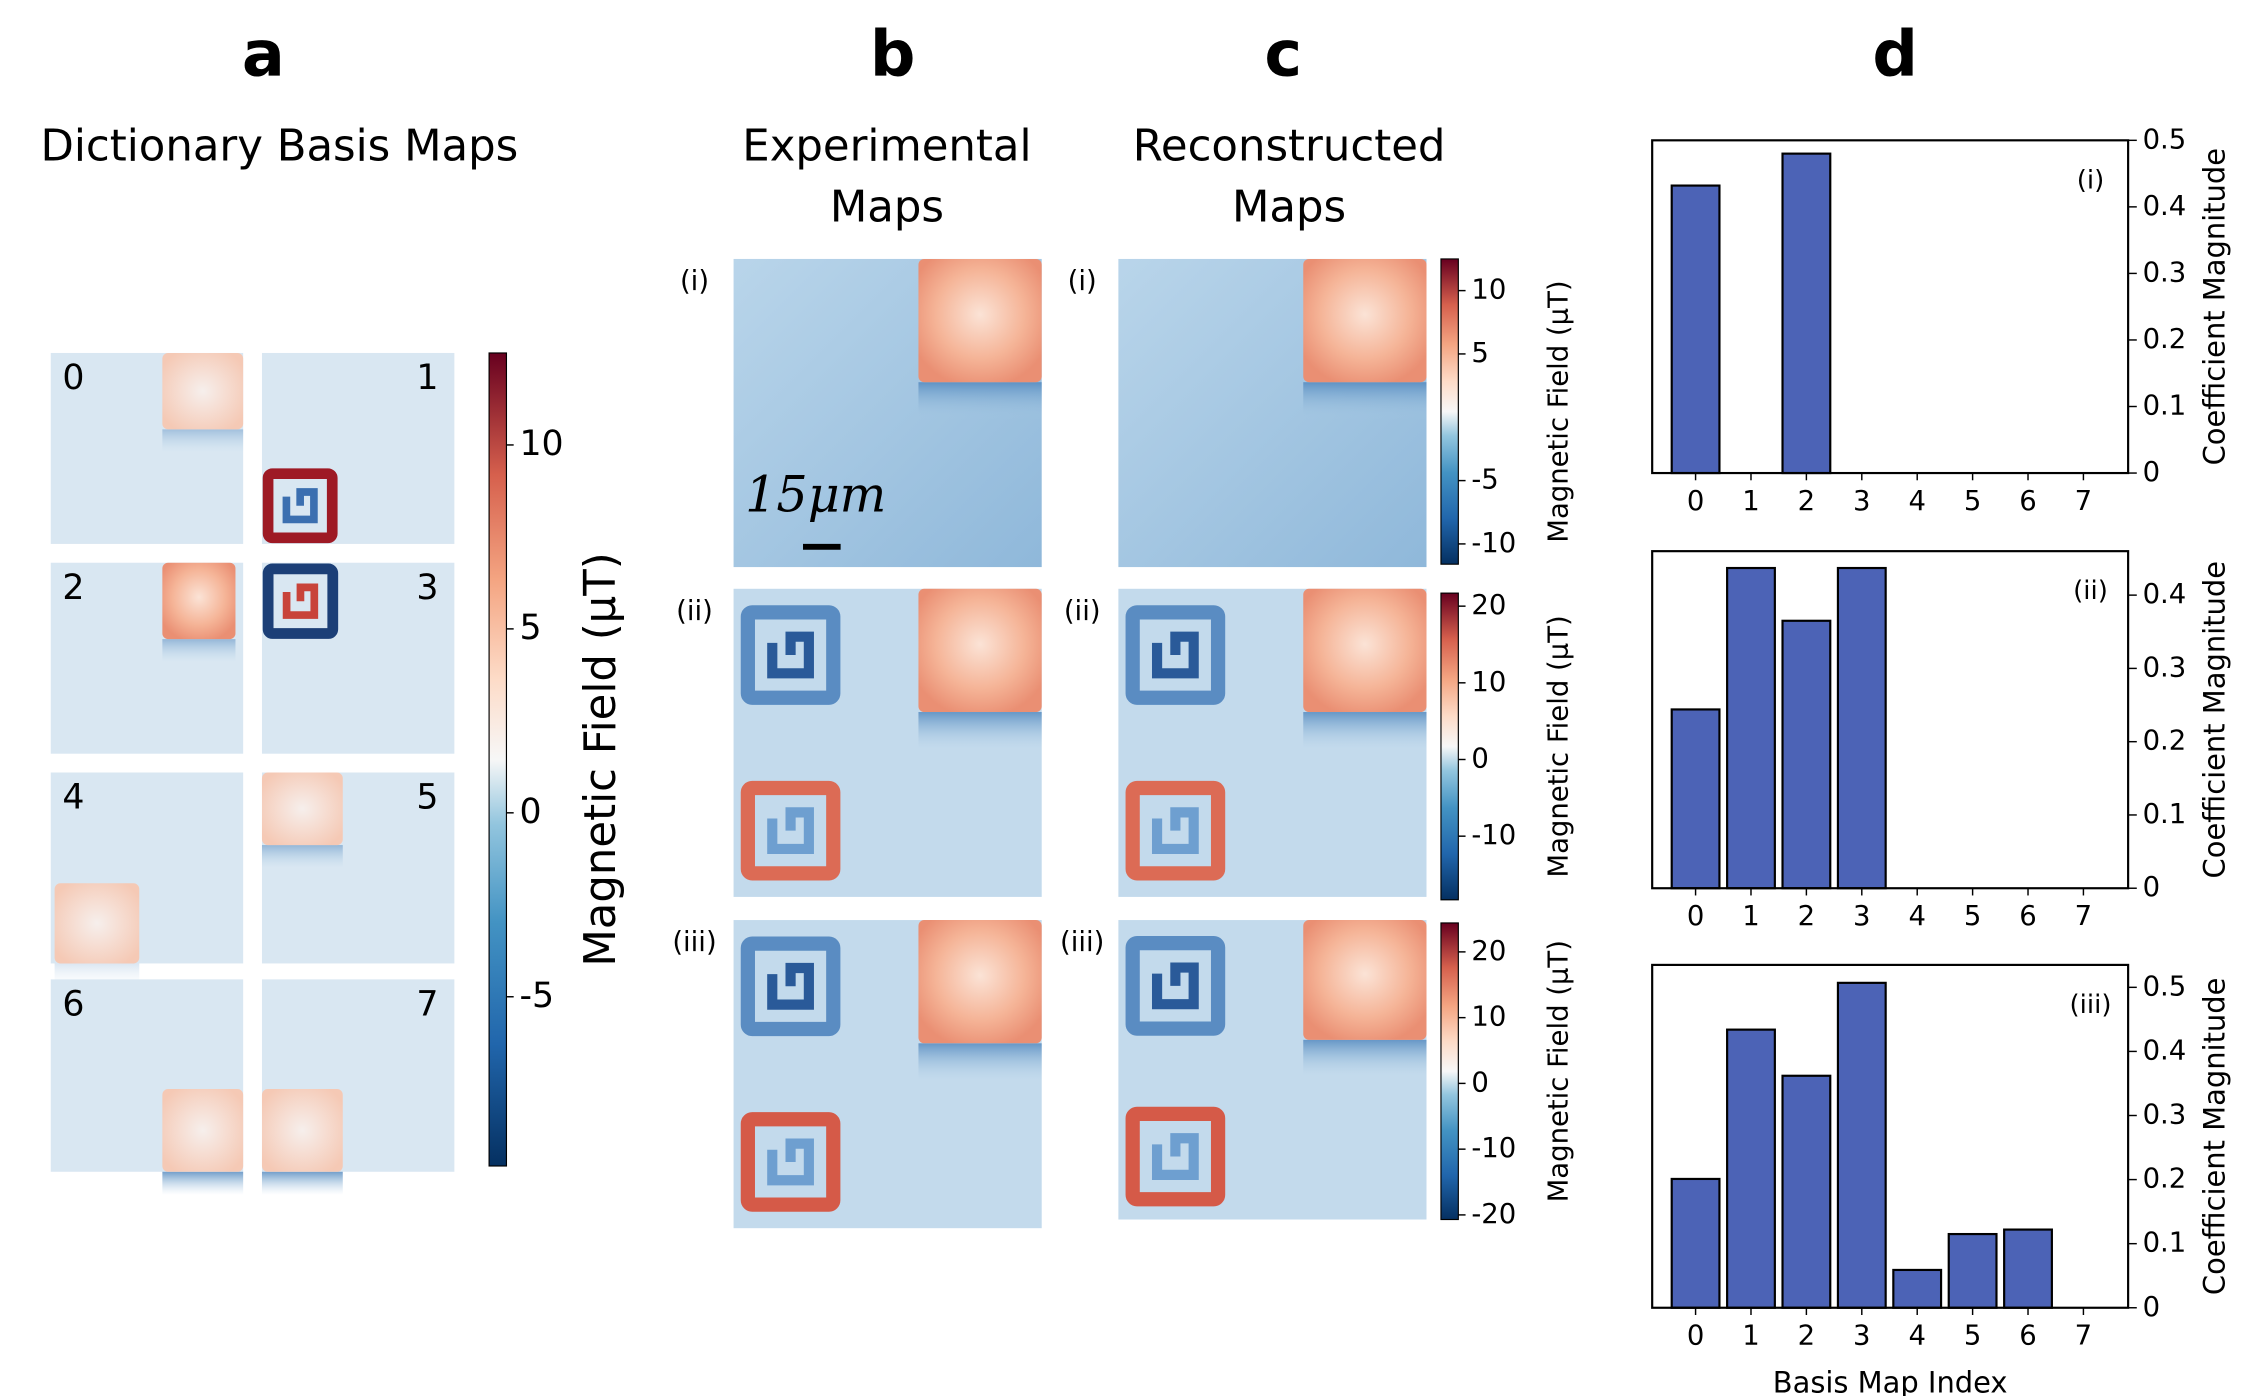 The width and height of the screenshot is (2257, 1396). I want to click on scale-bar-label: 15μm, so click(815, 495).